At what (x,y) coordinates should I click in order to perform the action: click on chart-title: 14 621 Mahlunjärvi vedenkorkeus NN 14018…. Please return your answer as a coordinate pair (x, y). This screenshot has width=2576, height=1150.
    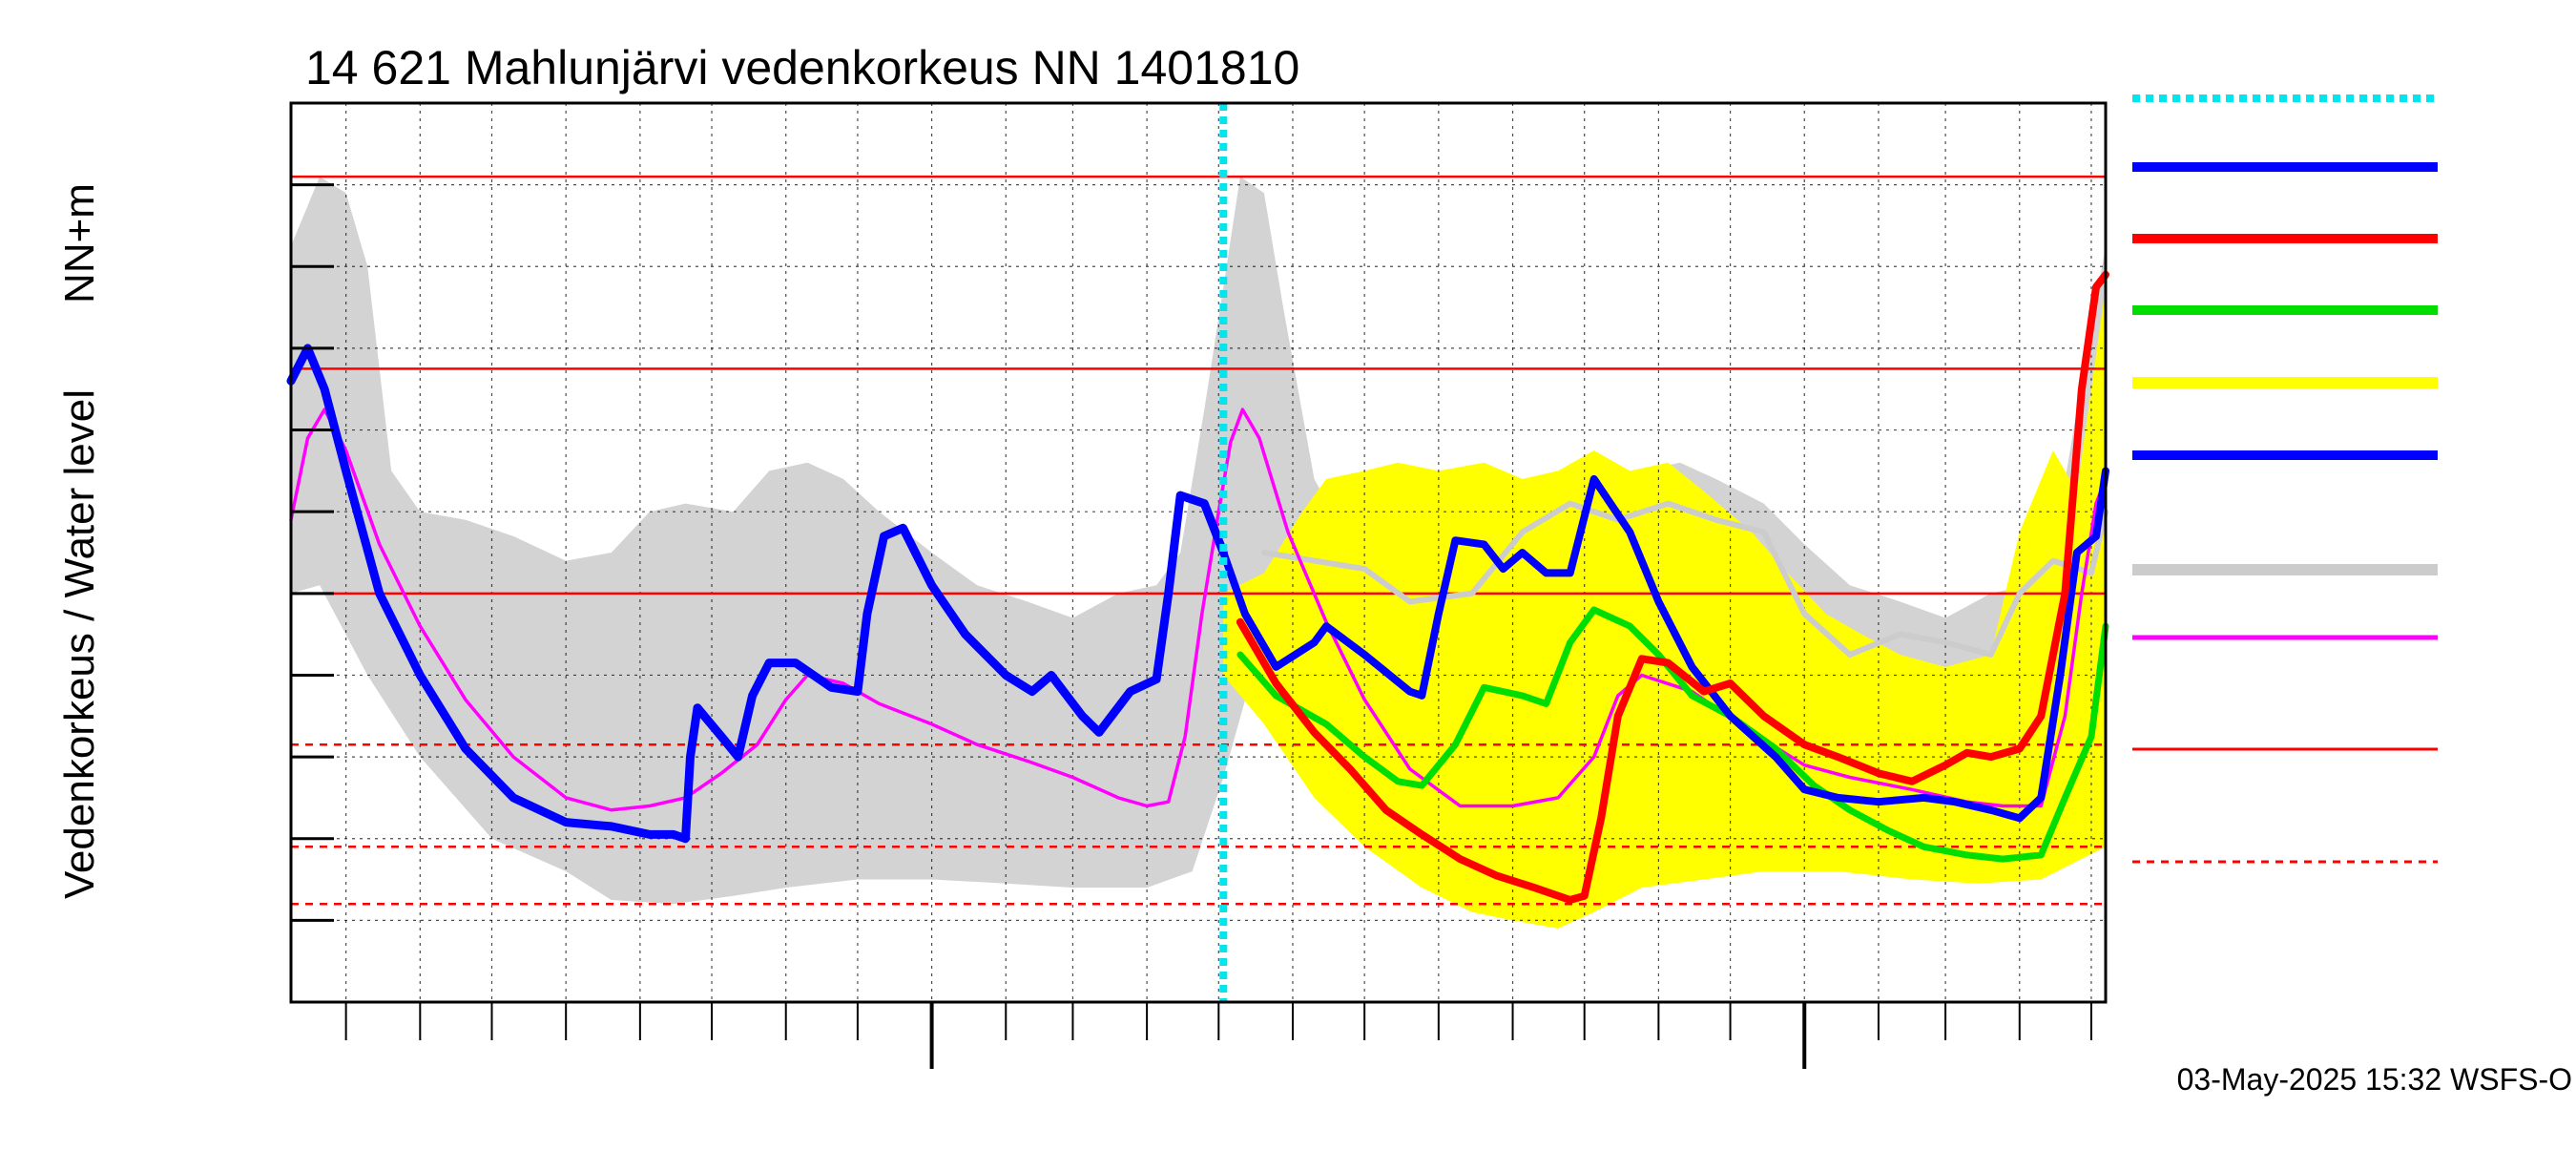
    Looking at the image, I should click on (802, 67).